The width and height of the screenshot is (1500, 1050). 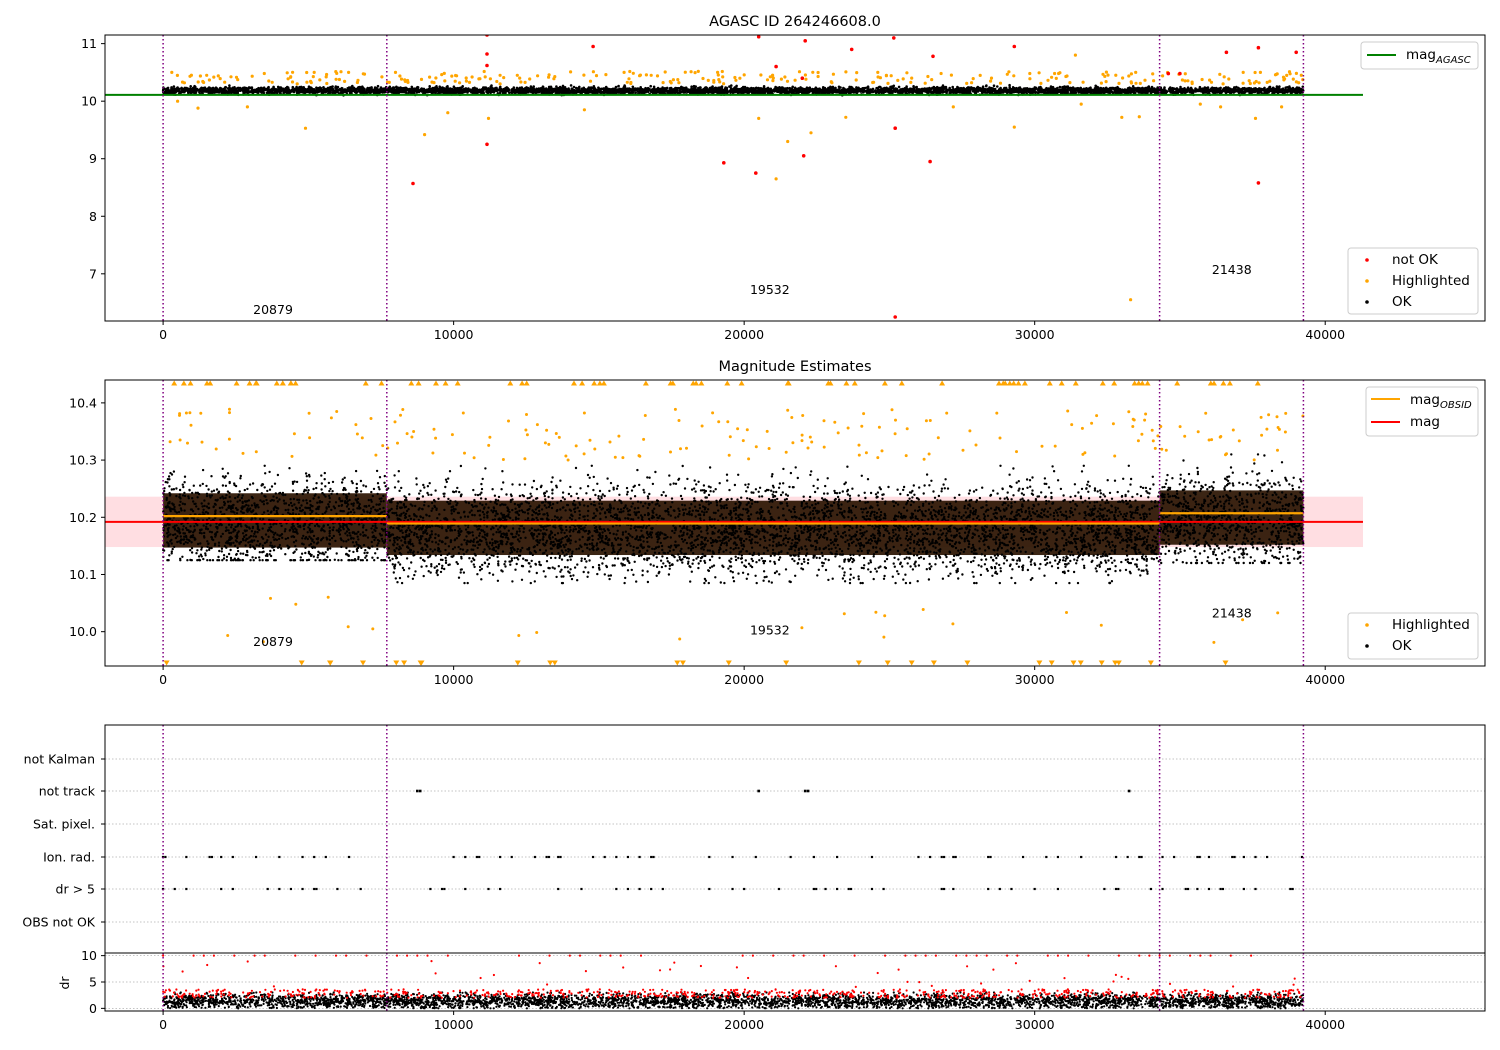 What do you see at coordinates (93, 1008) in the screenshot?
I see `y-tick-label: 0` at bounding box center [93, 1008].